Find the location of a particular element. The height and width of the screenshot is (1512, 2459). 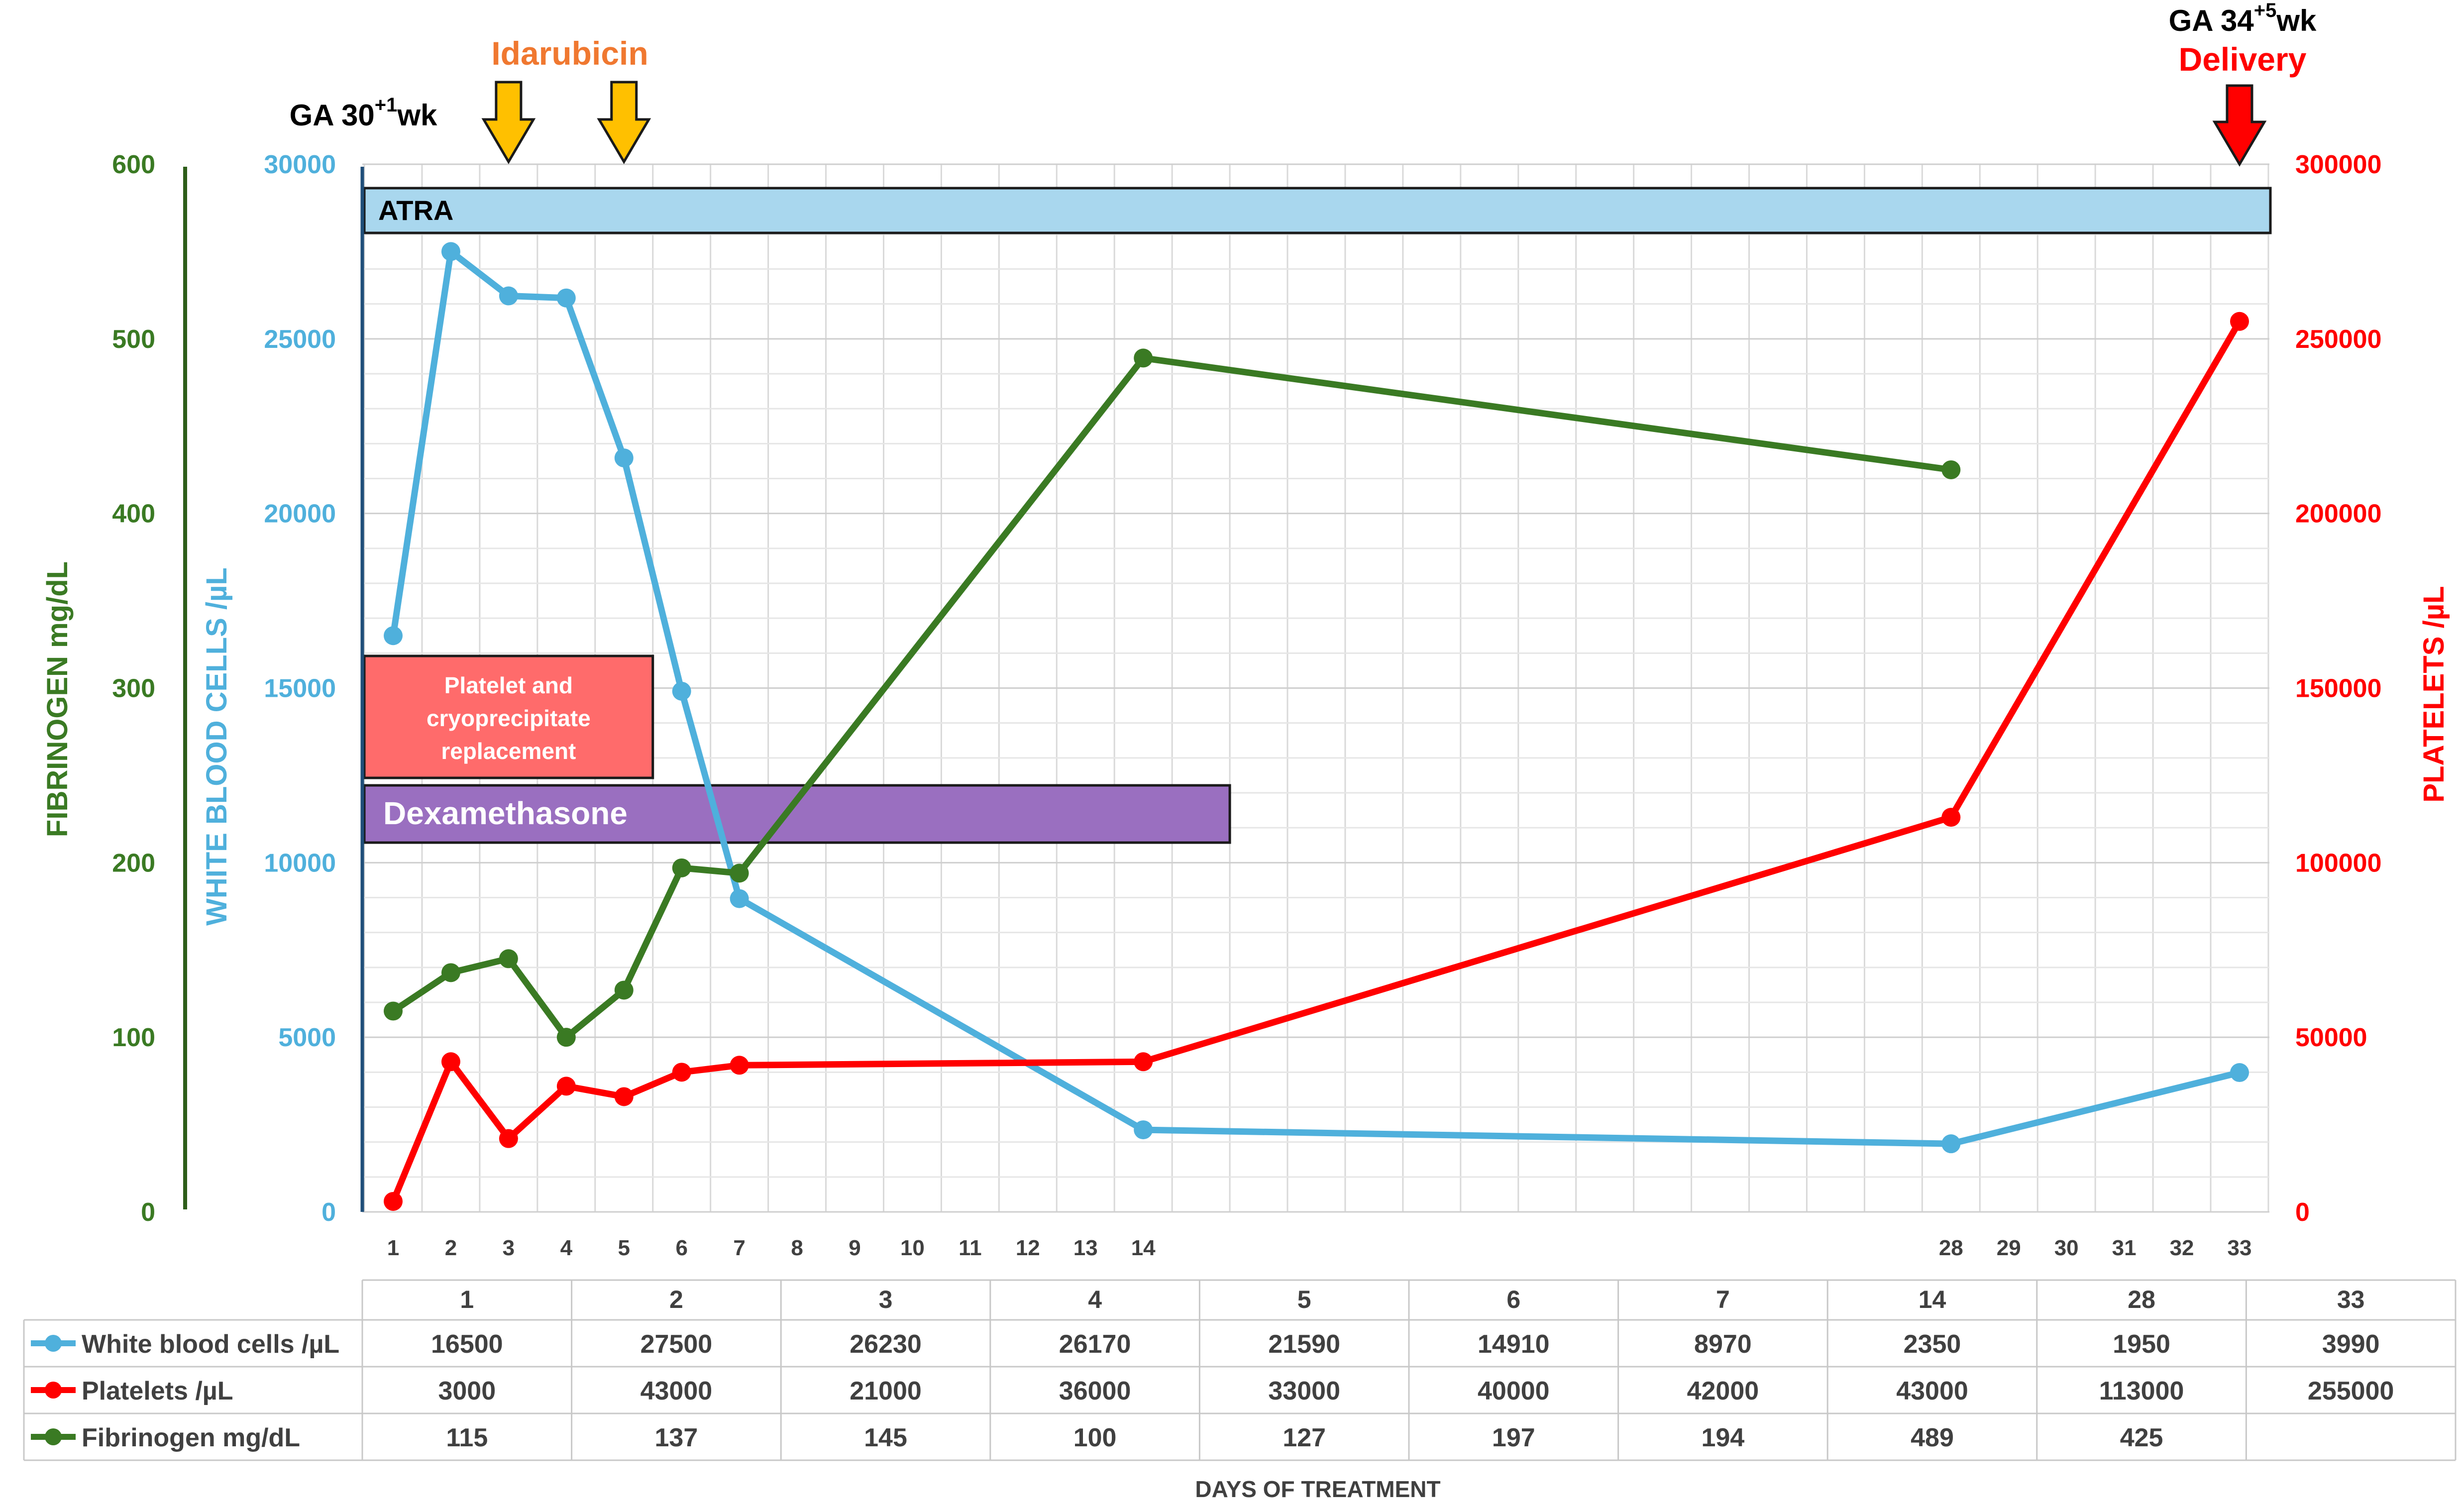

fibrinogen-tick-label: 300 is located at coordinates (133, 688).